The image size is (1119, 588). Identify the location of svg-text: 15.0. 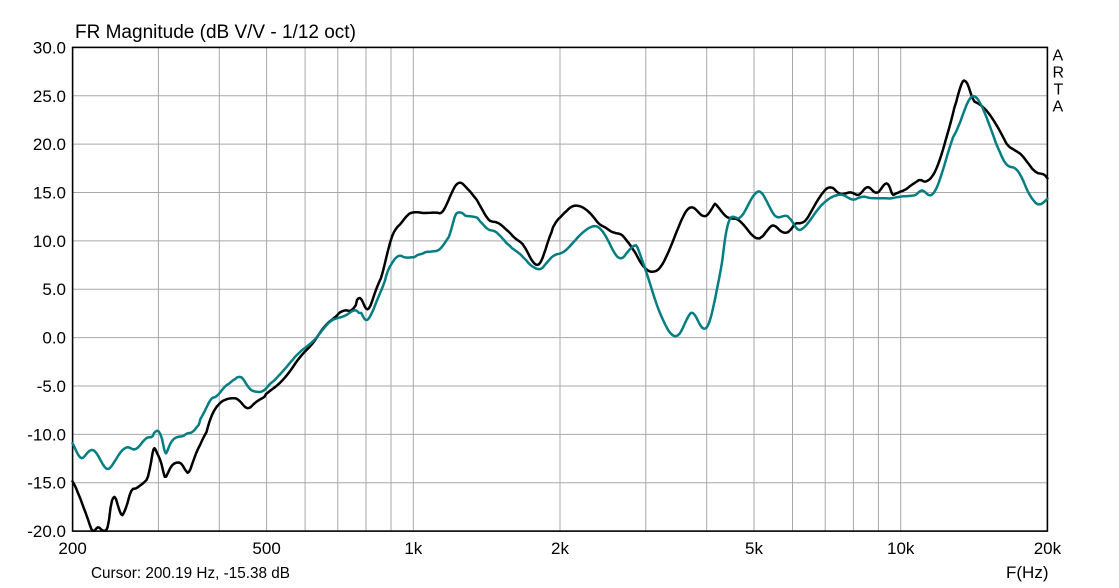
(49, 193).